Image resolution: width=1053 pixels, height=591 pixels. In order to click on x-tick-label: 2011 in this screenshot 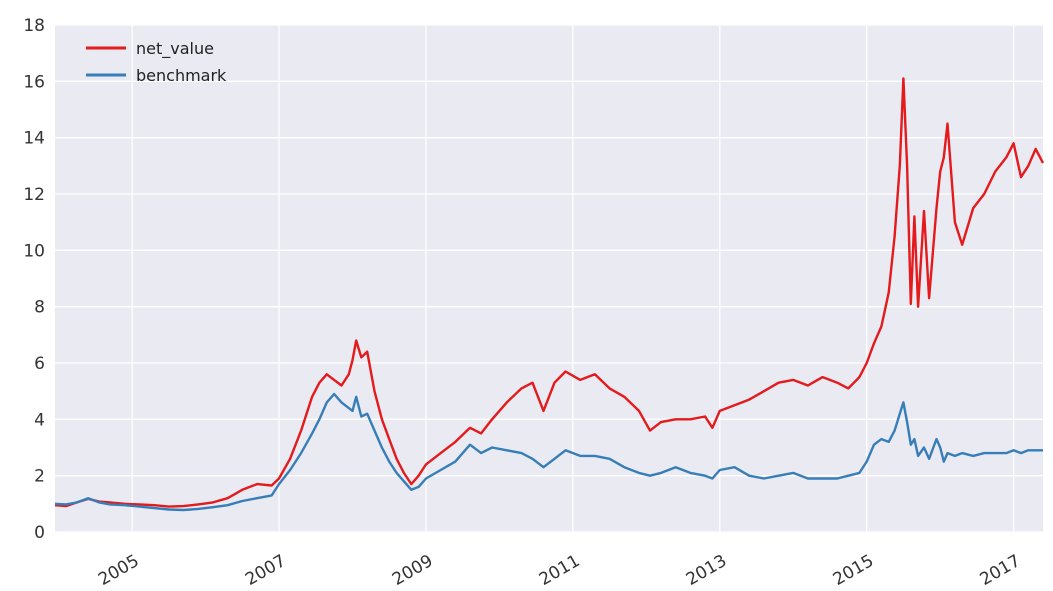, I will do `click(559, 570)`.